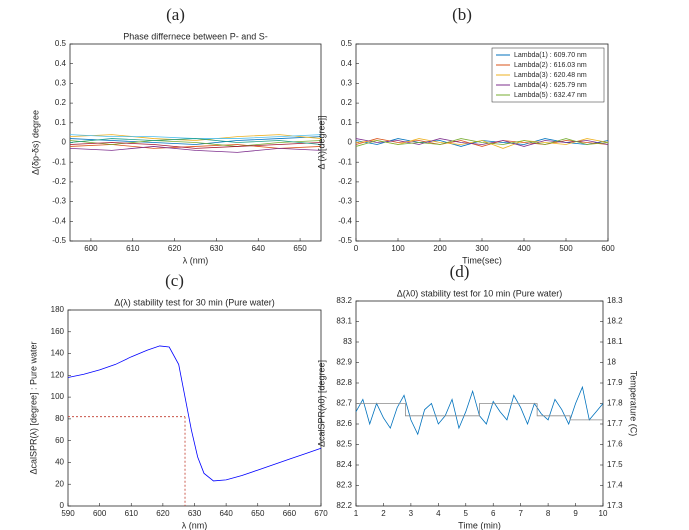 This screenshot has height=530, width=689. What do you see at coordinates (575, 513) in the screenshot?
I see `x-tick-label: 9` at bounding box center [575, 513].